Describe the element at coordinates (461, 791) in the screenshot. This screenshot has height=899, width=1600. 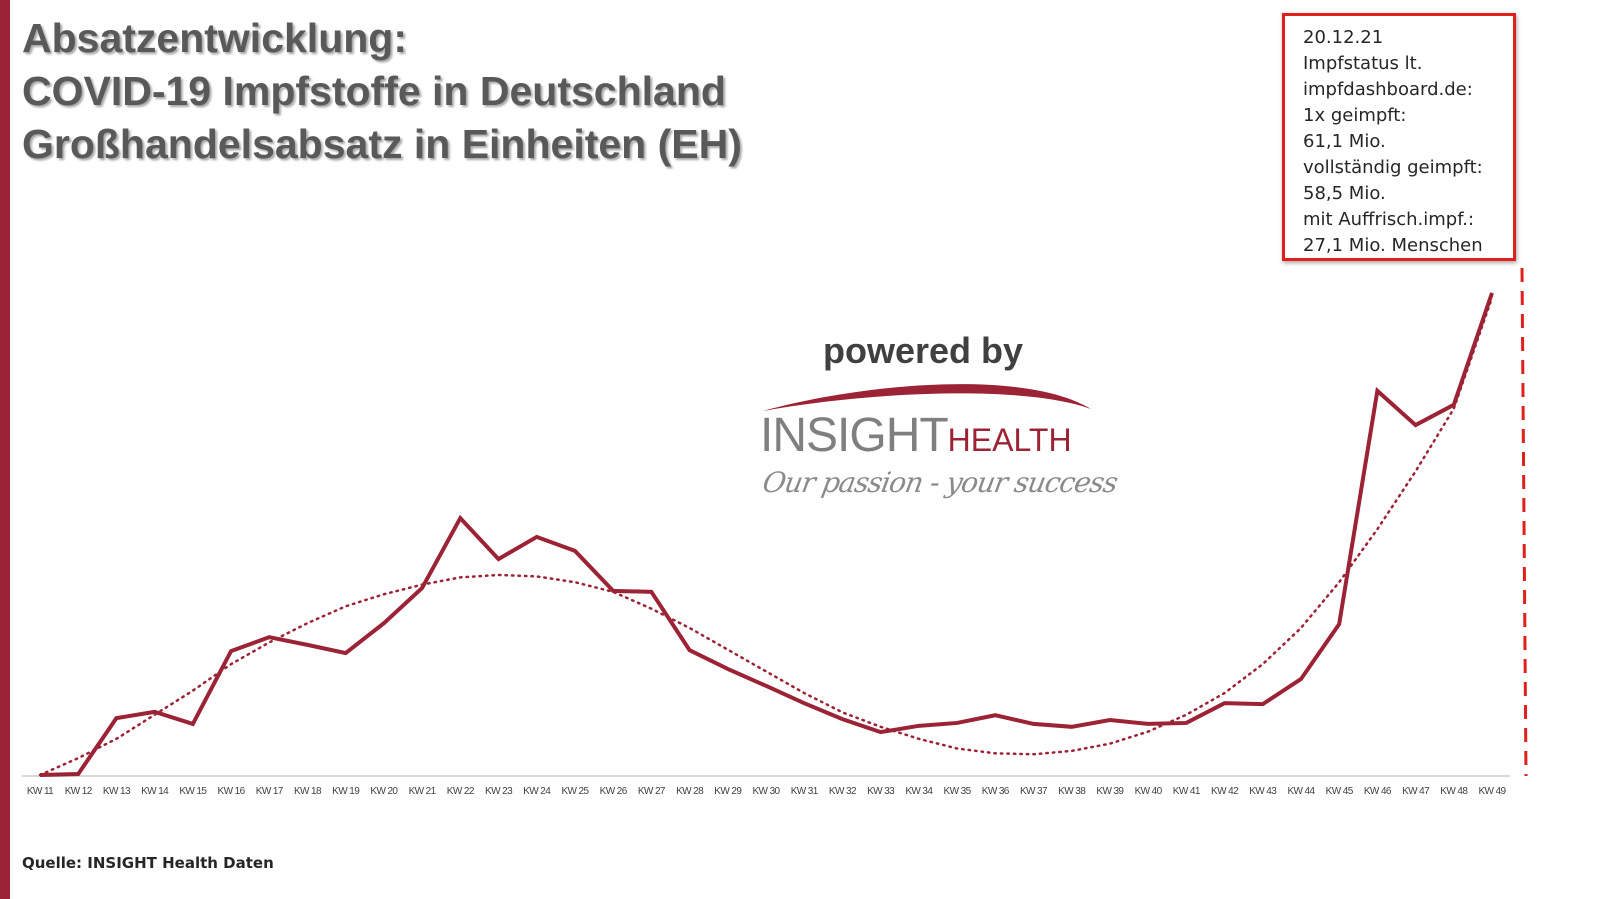
I see `x-tick-label: KW 22` at that location.